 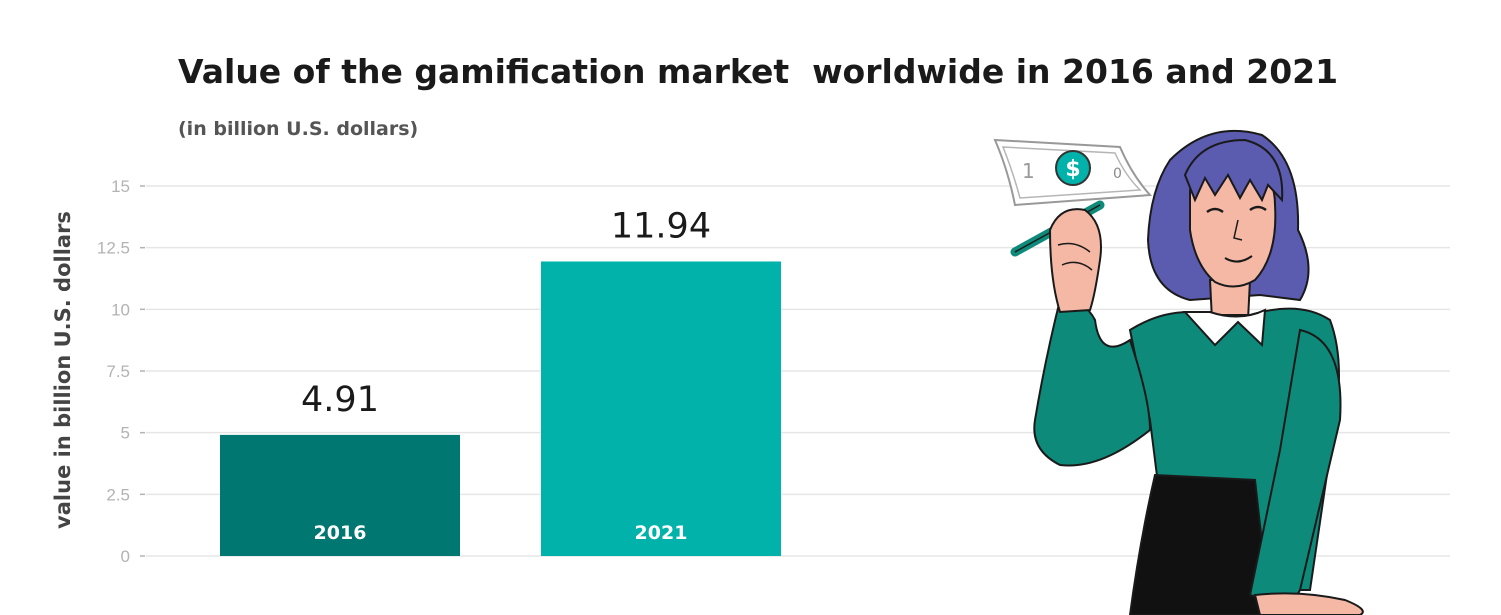 I want to click on bar-2016, so click(x=340, y=495).